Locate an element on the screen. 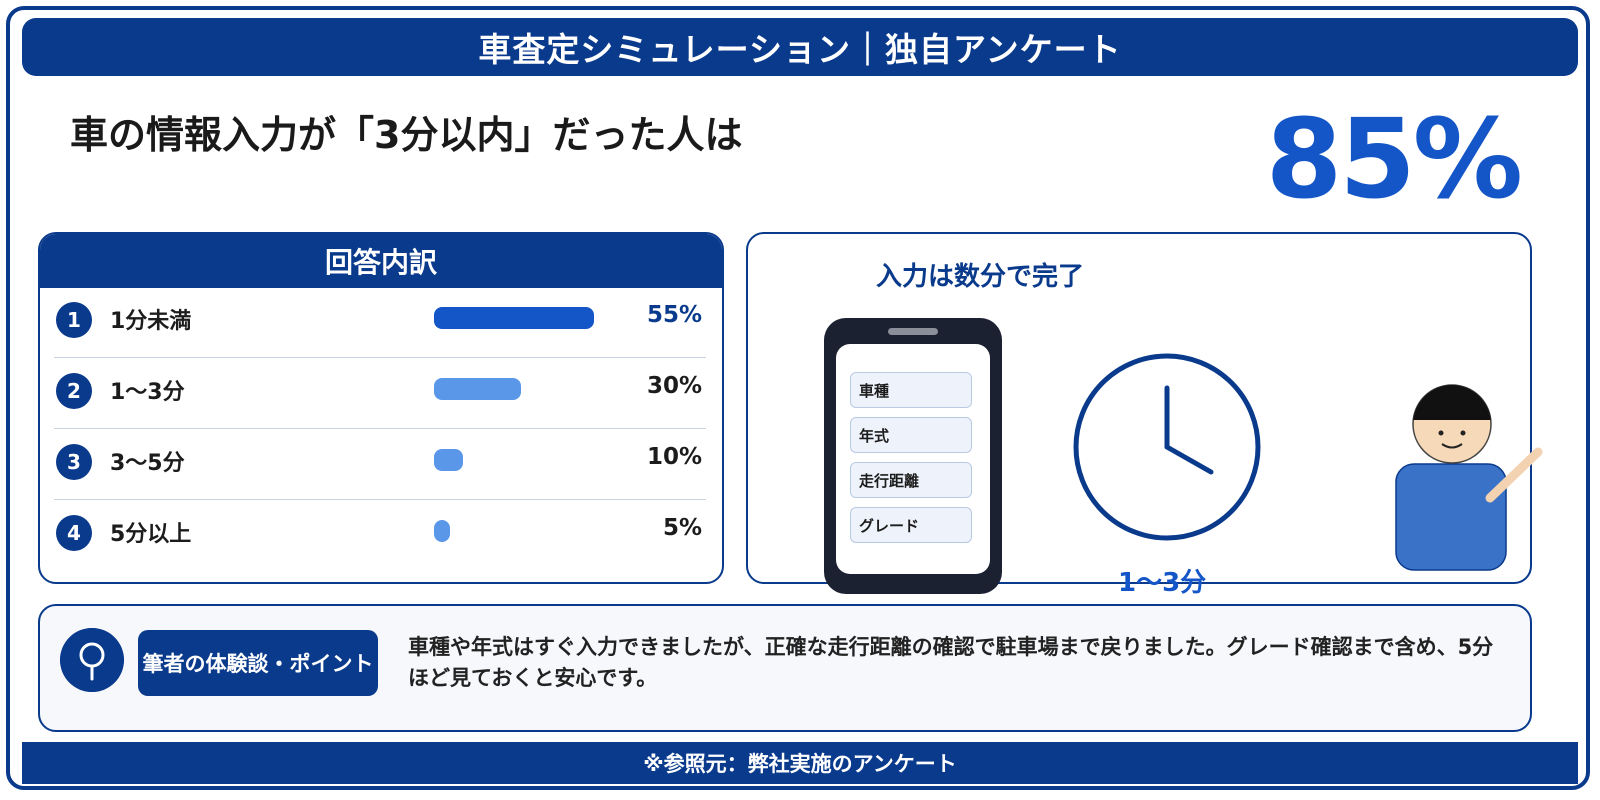 This screenshot has width=1600, height=800. clock-icon is located at coordinates (1167, 447).